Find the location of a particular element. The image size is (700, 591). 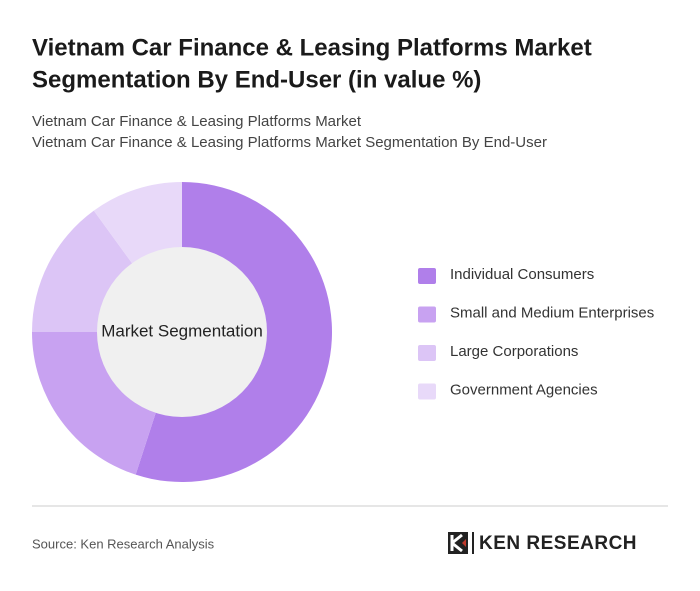

source: Source: Ken Research Analysis is located at coordinates (123, 543).